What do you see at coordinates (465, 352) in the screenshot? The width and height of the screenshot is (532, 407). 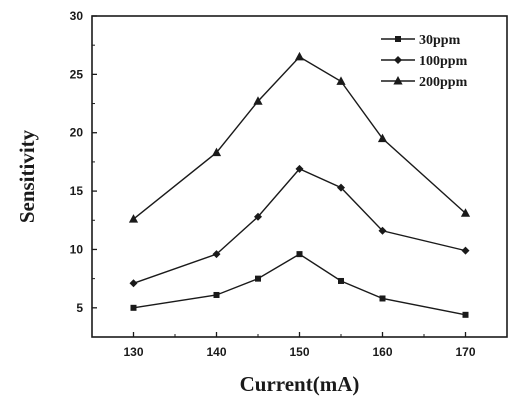 I see `x-tick-label: 170` at bounding box center [465, 352].